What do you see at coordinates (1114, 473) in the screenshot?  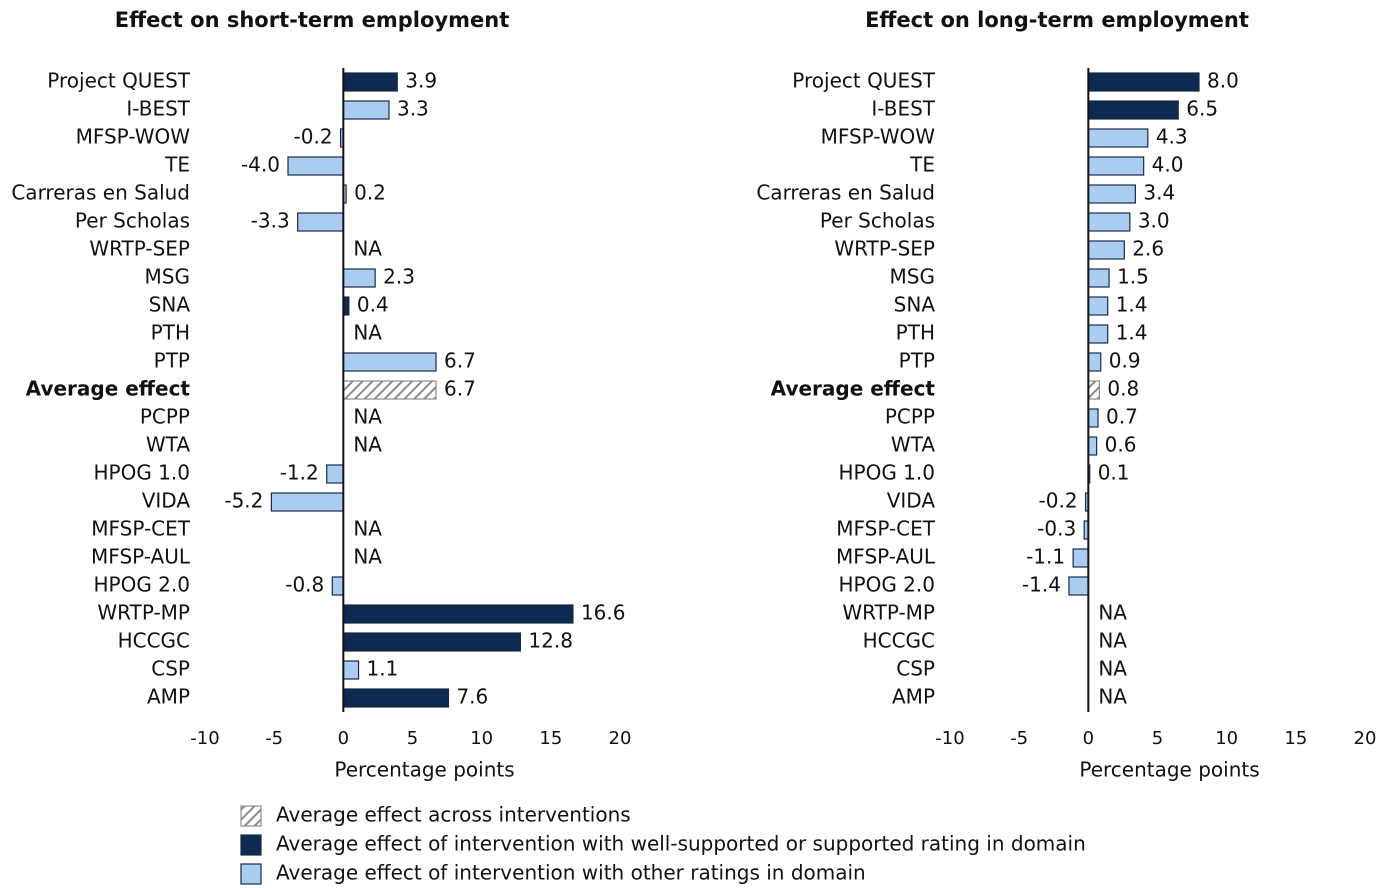 I see `value-label: 0.1` at bounding box center [1114, 473].